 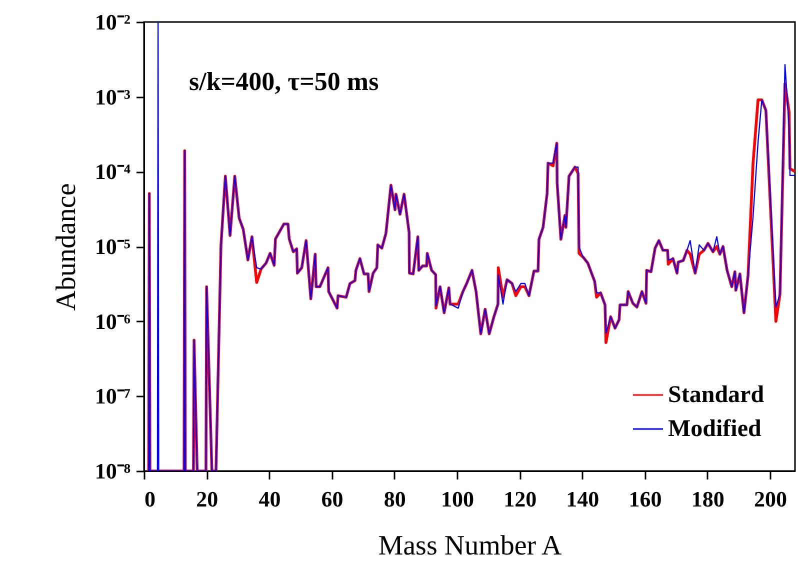 I want to click on annotation: s/k=400, τ=50 ms, so click(x=284, y=81).